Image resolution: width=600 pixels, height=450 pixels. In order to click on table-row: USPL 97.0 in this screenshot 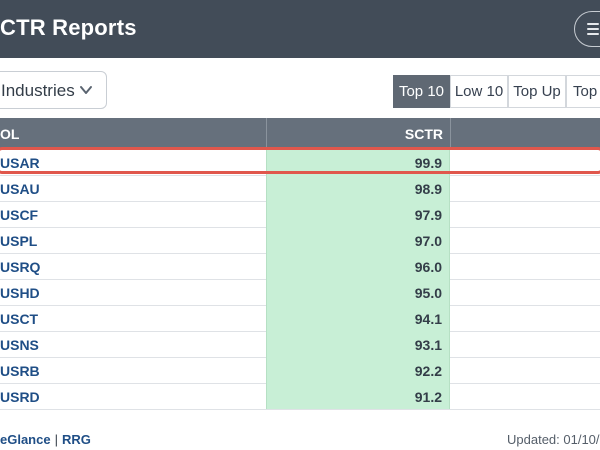, I will do `click(300, 240)`.